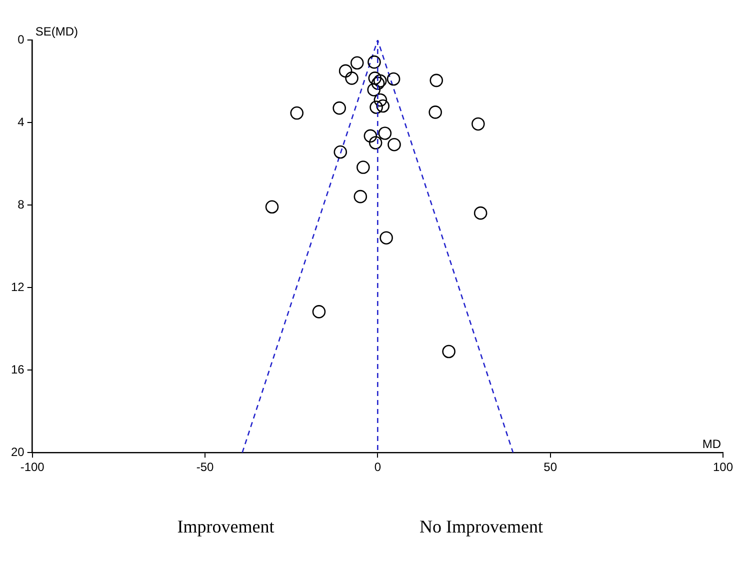  Describe the element at coordinates (378, 467) in the screenshot. I see `x-tick-label: 0` at that location.